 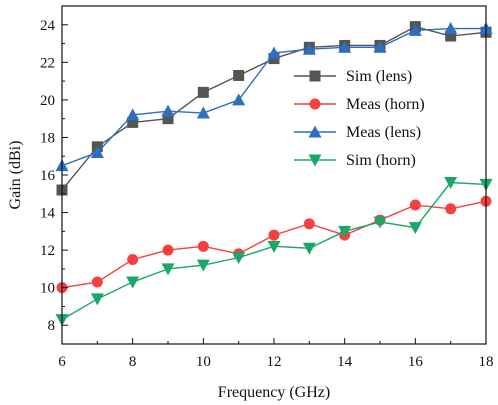 What do you see at coordinates (48, 26) in the screenshot?
I see `y-tick-label: 24` at bounding box center [48, 26].